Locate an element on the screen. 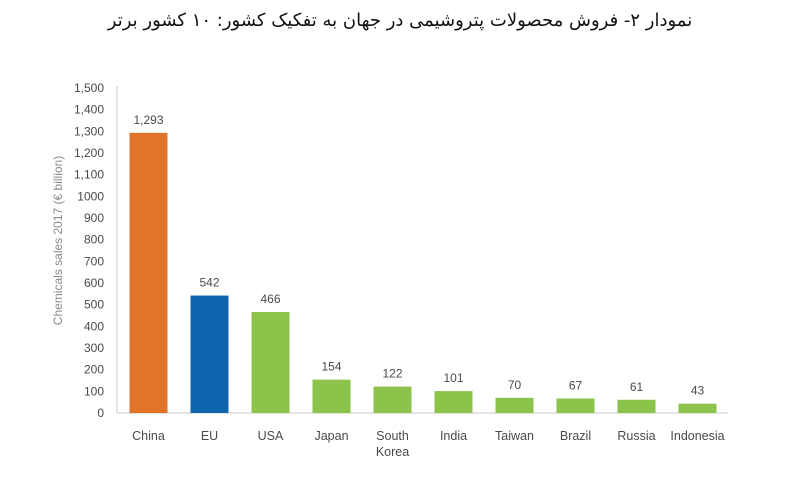 The height and width of the screenshot is (484, 800). y-tick-label: 600 is located at coordinates (94, 283).